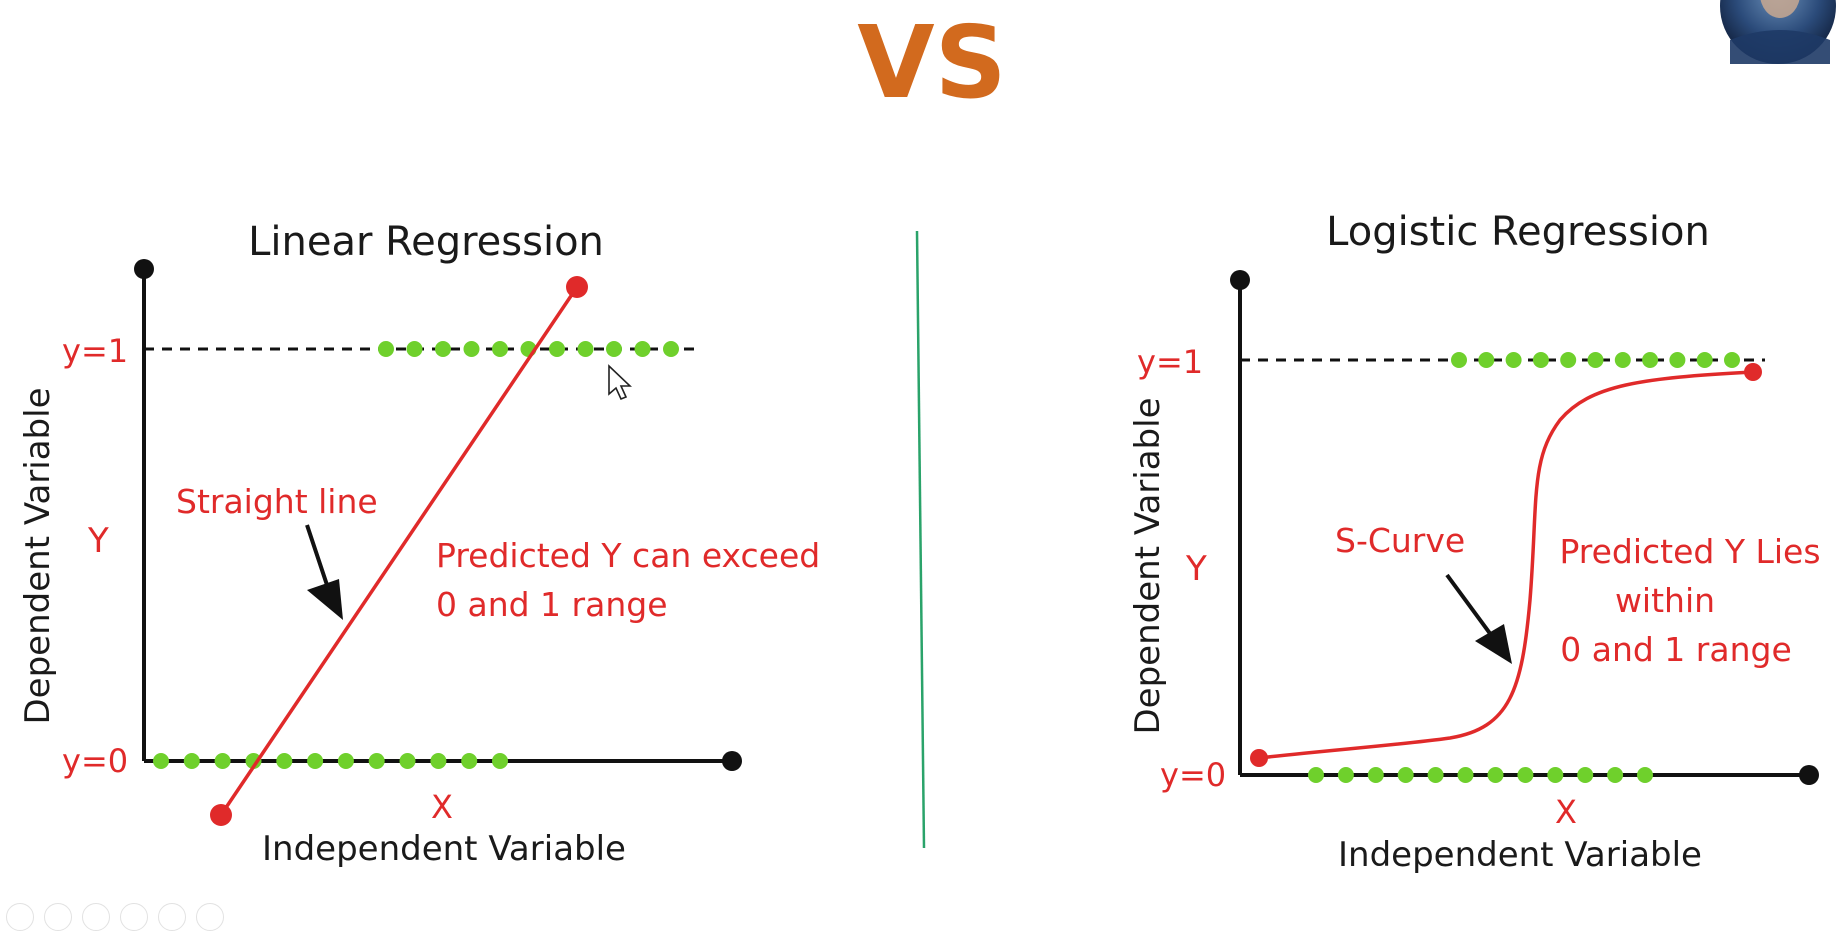 The width and height of the screenshot is (1838, 931). Describe the element at coordinates (931, 62) in the screenshot. I see `vs-heading: VS` at that location.